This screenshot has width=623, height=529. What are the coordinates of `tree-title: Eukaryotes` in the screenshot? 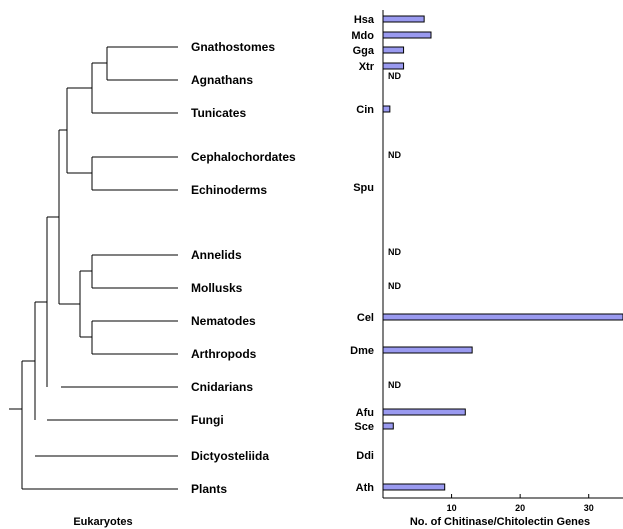 It's located at (102, 522).